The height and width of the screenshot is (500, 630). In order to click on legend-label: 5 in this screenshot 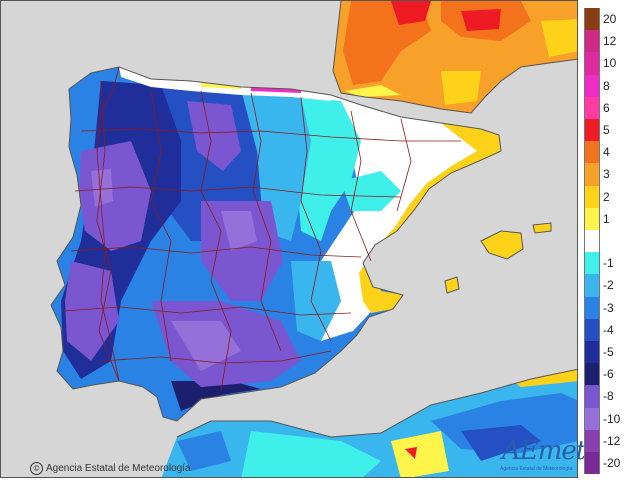, I will do `click(606, 130)`.